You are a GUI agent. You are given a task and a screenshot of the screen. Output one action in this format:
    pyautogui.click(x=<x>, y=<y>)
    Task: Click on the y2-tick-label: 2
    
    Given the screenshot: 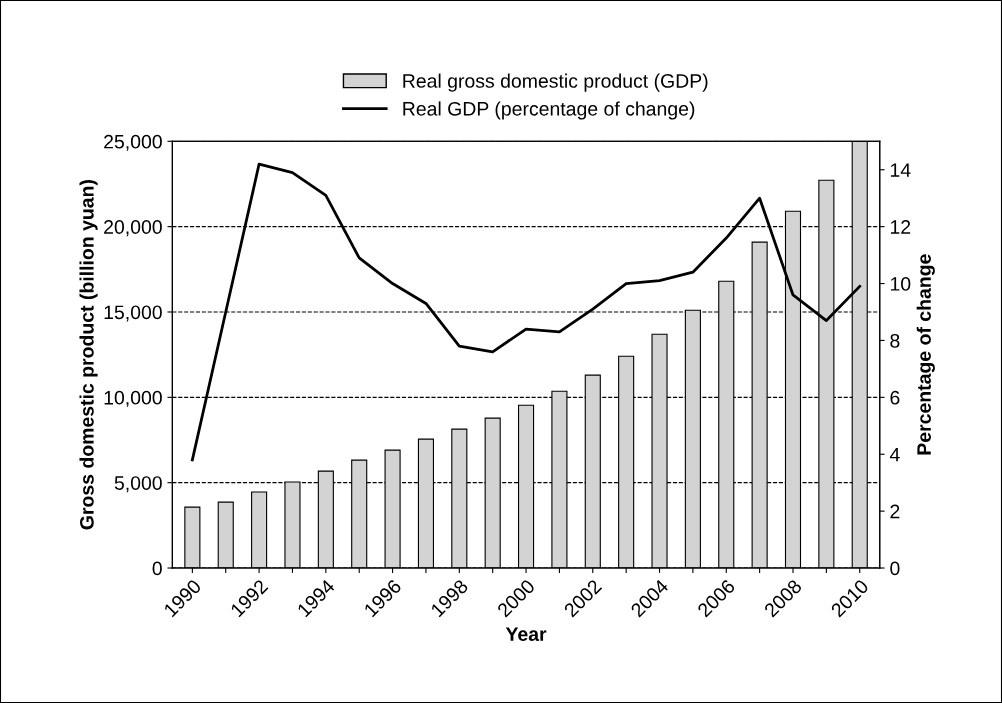 What is the action you would take?
    pyautogui.click(x=895, y=511)
    